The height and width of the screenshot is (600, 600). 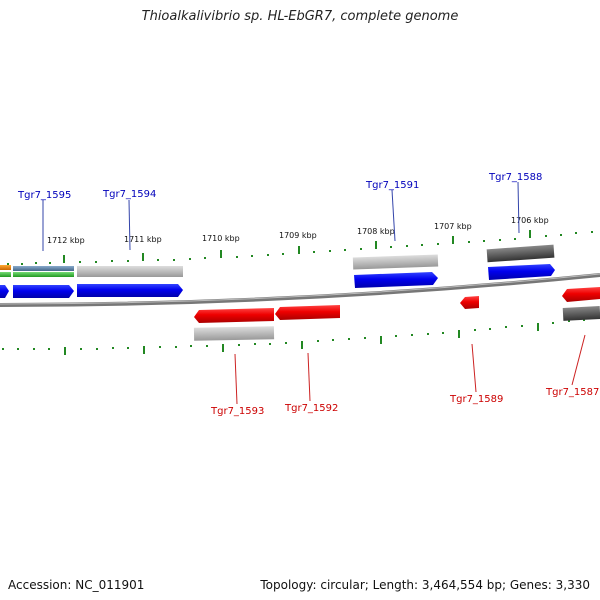 I want to click on genome-backbone, so click(x=300, y=290).